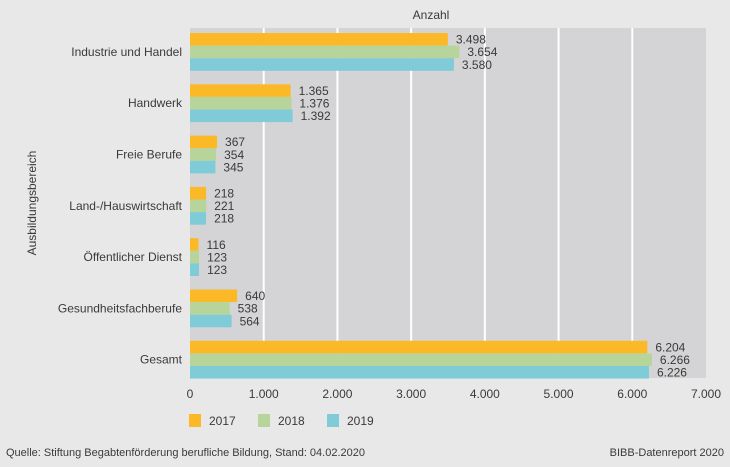  What do you see at coordinates (316, 116) in the screenshot?
I see `value-label: 1.392` at bounding box center [316, 116].